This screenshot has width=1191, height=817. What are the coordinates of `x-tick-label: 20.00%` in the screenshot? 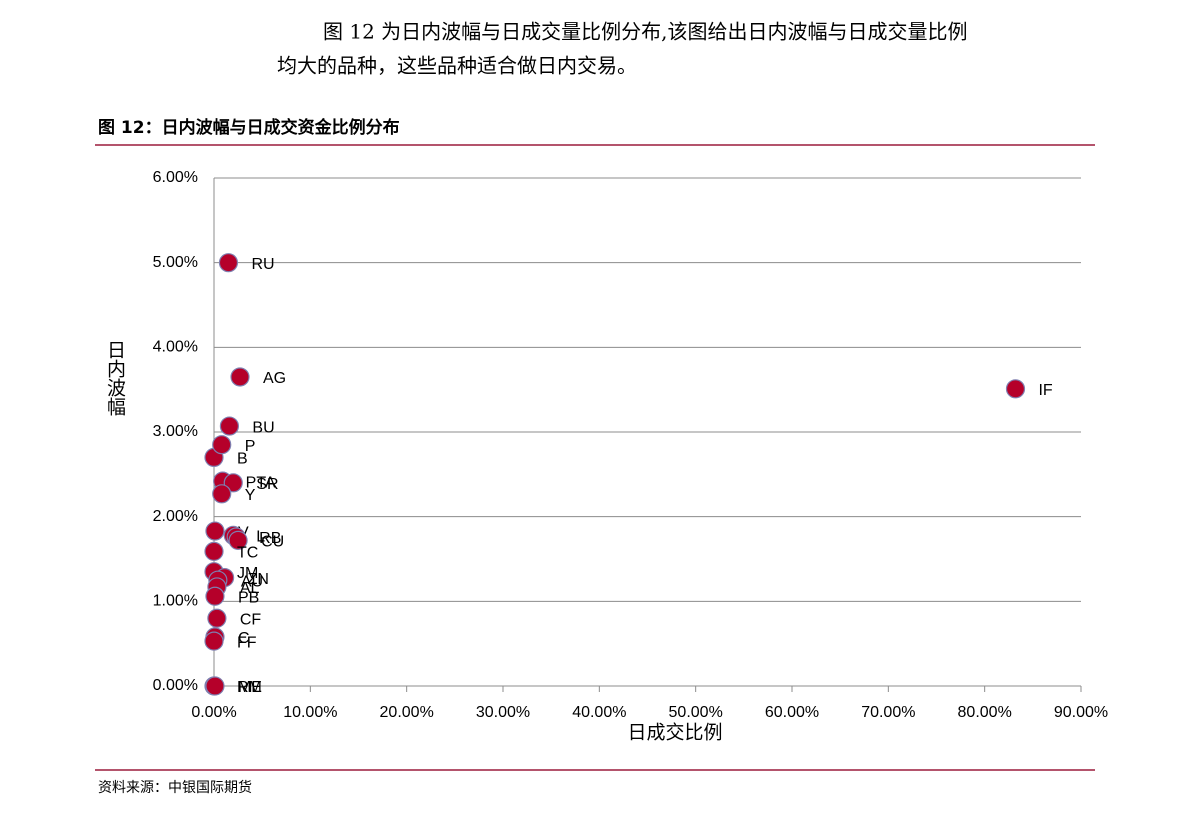 It's located at (407, 712).